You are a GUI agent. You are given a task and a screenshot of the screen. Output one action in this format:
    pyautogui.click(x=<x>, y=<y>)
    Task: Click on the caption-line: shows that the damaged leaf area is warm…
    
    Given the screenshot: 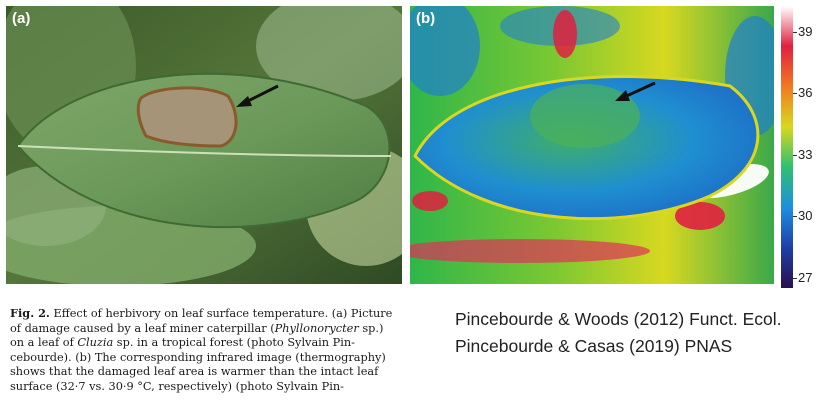 What is the action you would take?
    pyautogui.click(x=194, y=372)
    